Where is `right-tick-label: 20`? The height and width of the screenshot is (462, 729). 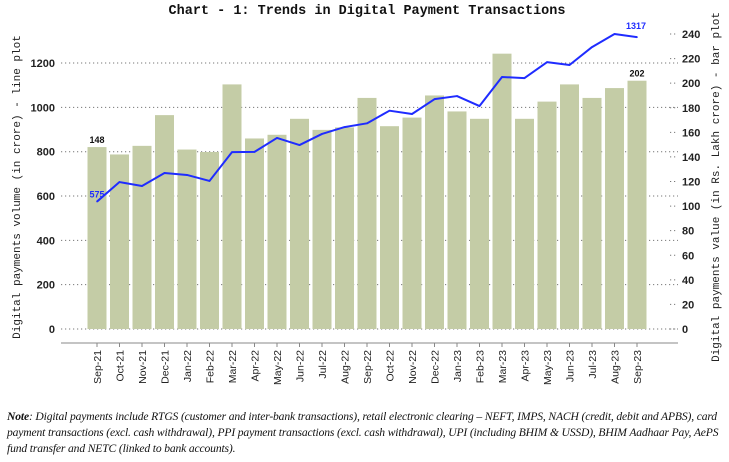 right-tick-label: 20 is located at coordinates (688, 305).